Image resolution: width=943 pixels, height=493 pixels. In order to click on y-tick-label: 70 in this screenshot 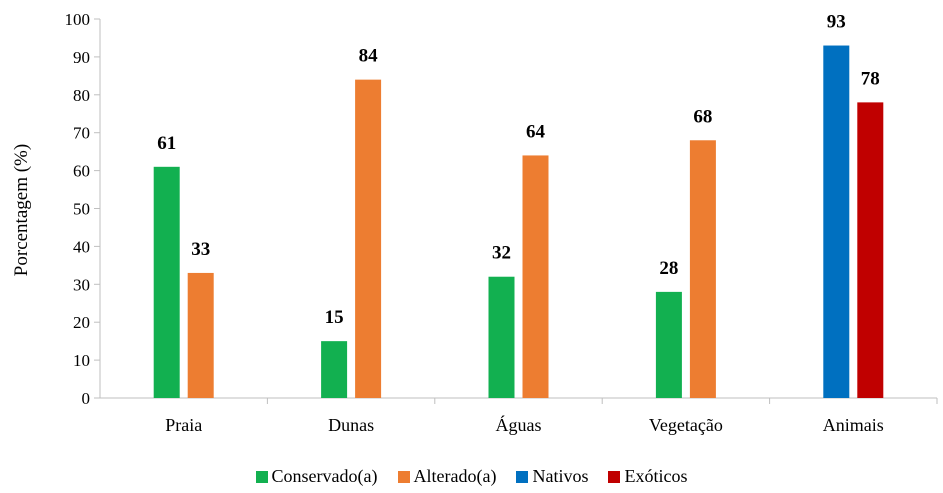, I will do `click(81, 133)`.